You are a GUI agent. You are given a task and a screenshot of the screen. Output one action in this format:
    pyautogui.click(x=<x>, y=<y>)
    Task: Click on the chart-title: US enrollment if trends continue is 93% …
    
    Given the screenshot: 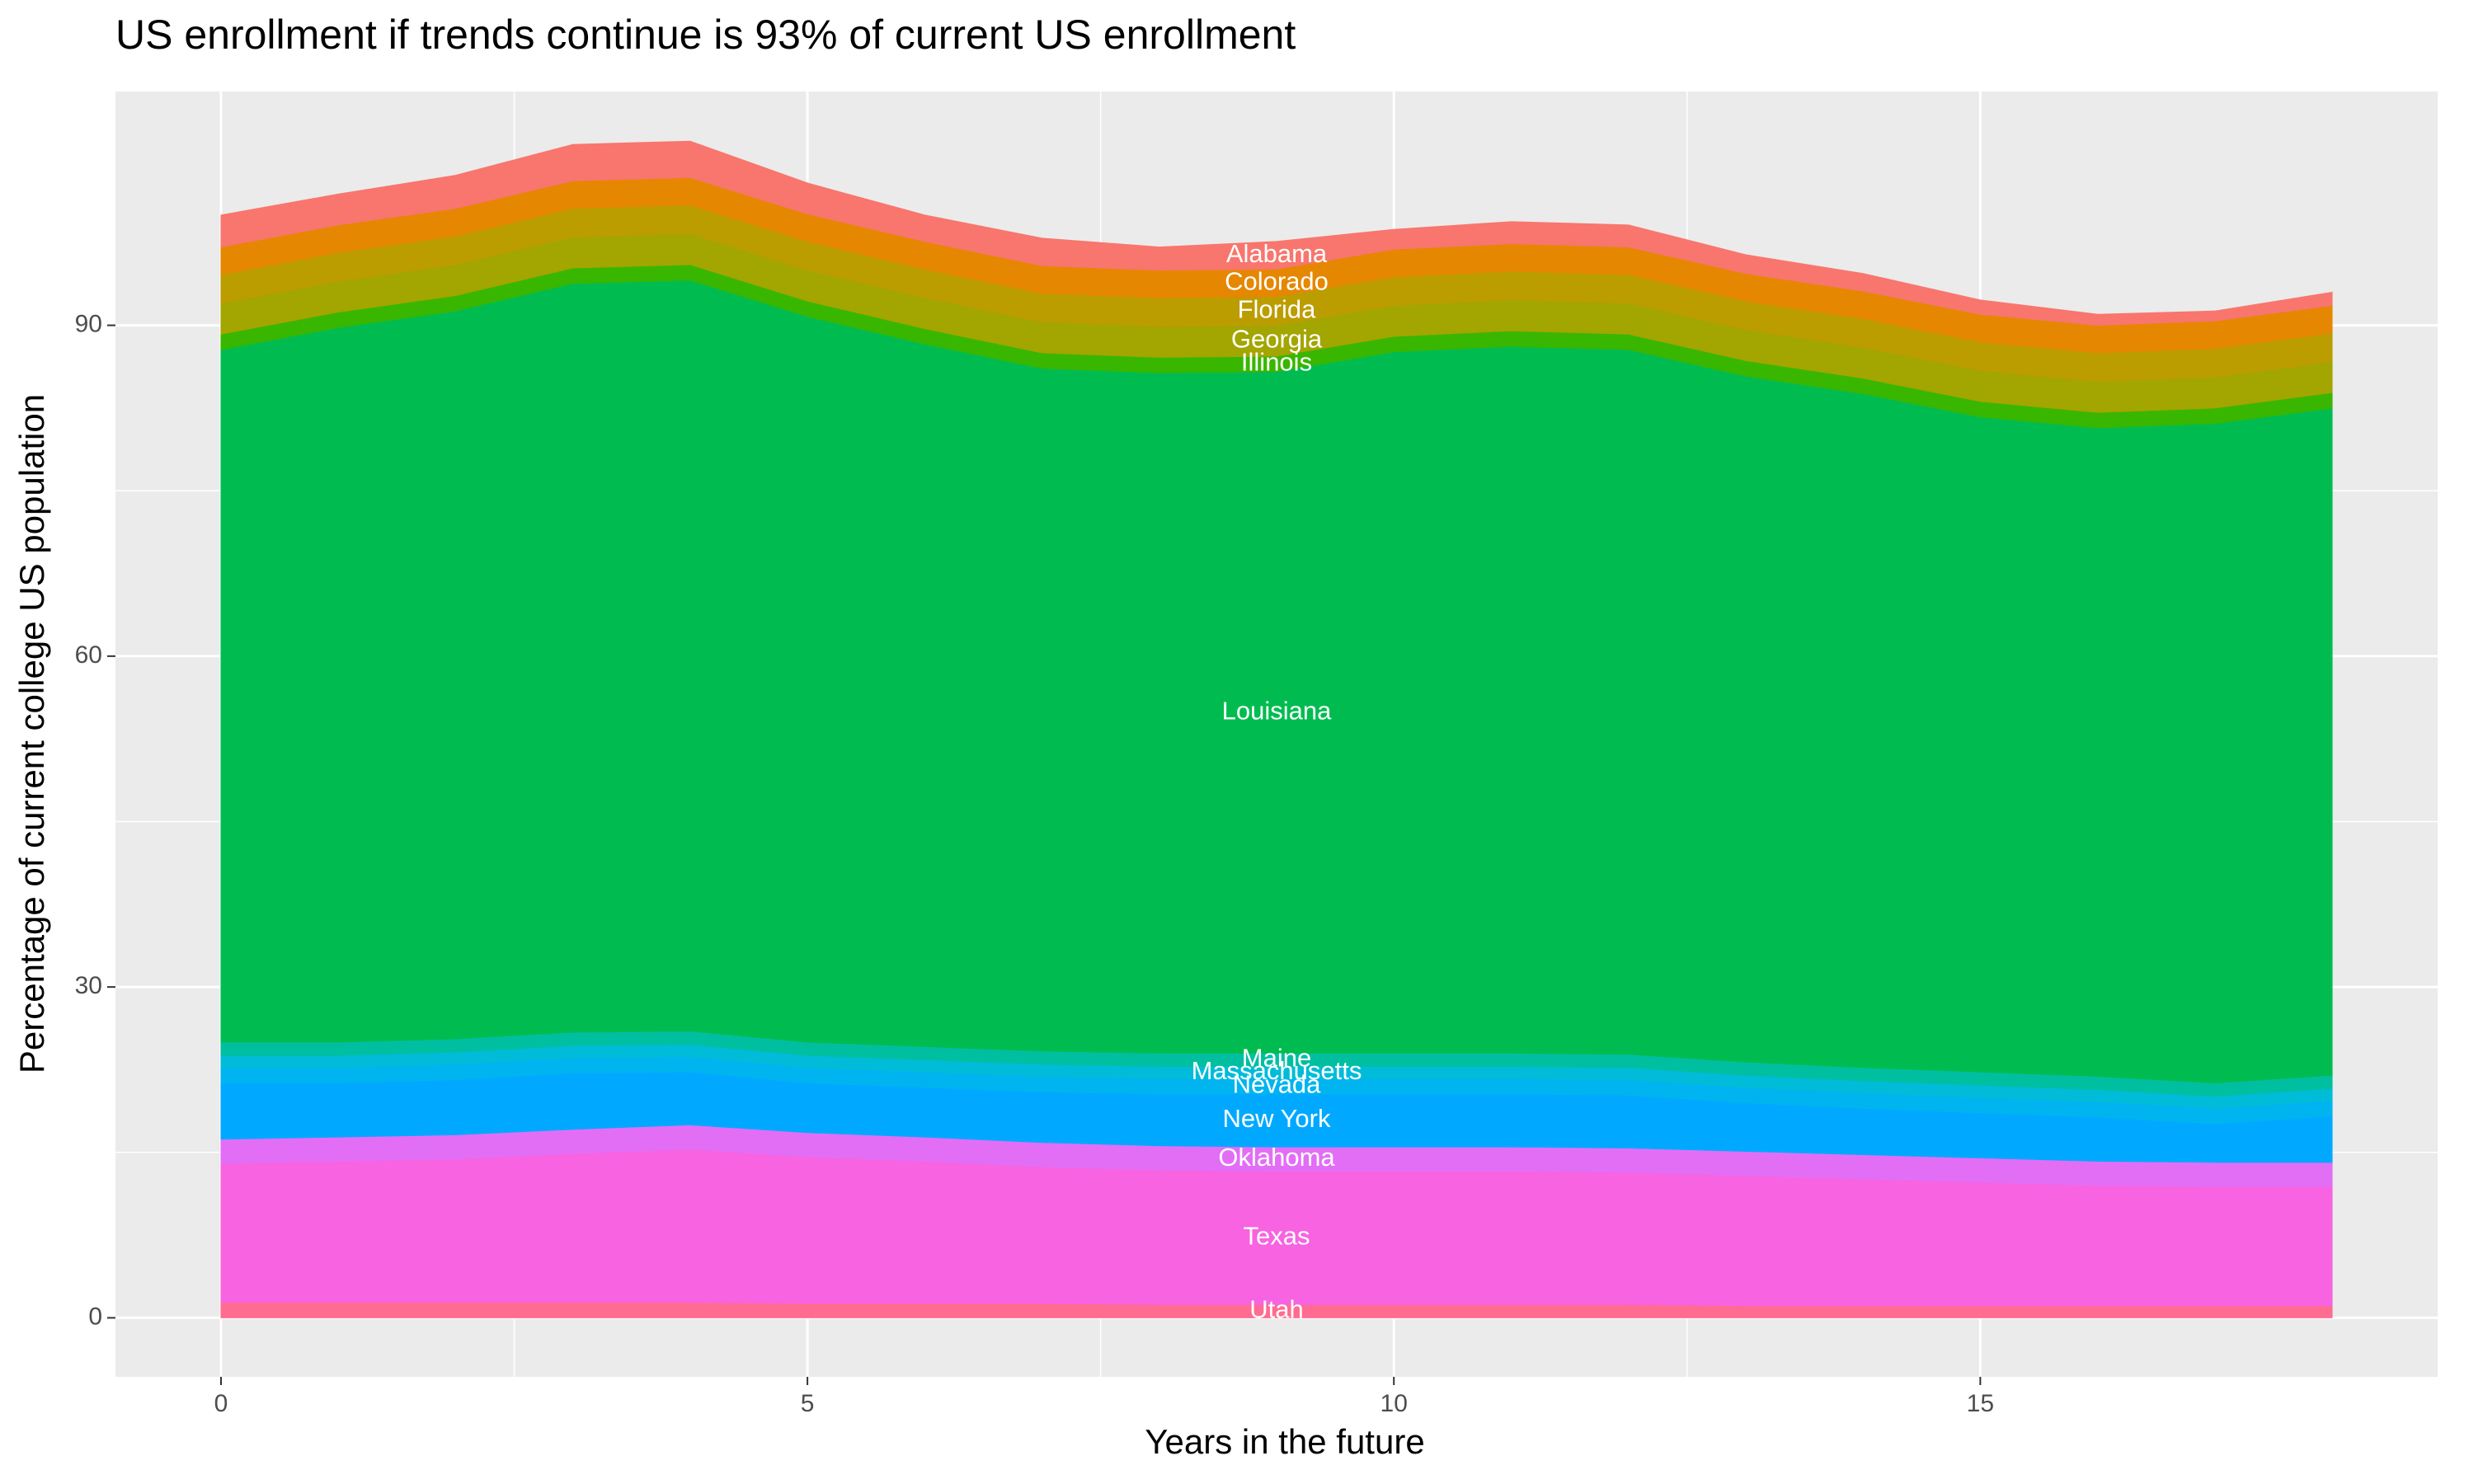 What is the action you would take?
    pyautogui.click(x=705, y=35)
    